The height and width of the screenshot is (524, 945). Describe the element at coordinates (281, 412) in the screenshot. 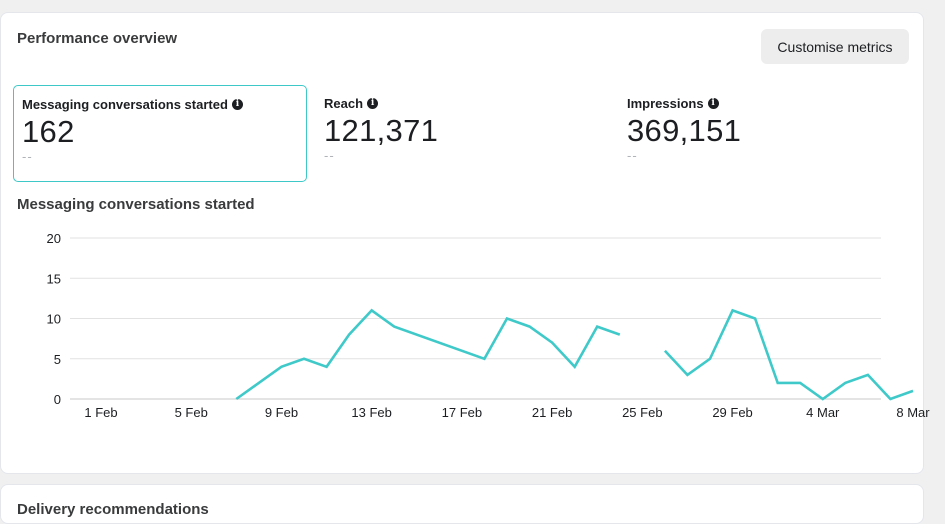

I see `x-tick-label: 9 Feb` at that location.